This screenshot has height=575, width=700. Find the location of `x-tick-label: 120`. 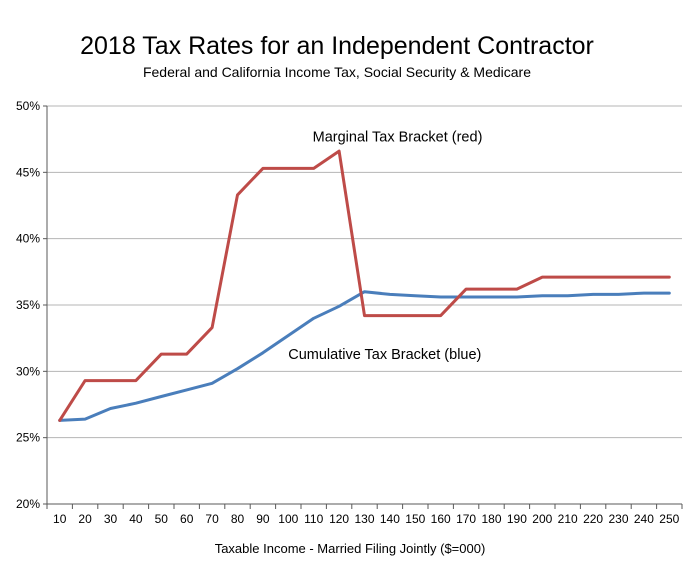

x-tick-label: 120 is located at coordinates (339, 519).